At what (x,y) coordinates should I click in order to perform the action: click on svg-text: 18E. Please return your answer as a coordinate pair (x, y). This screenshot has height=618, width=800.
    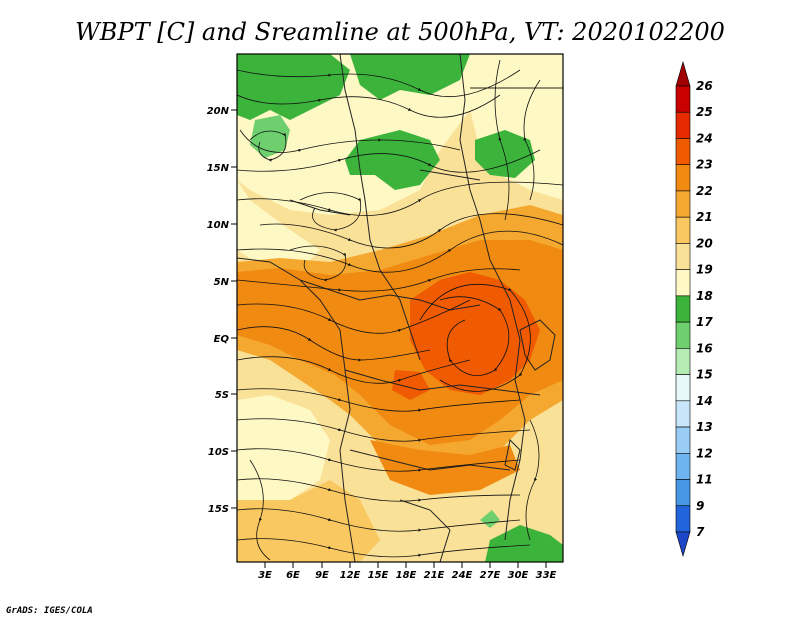
    Looking at the image, I should click on (406, 575).